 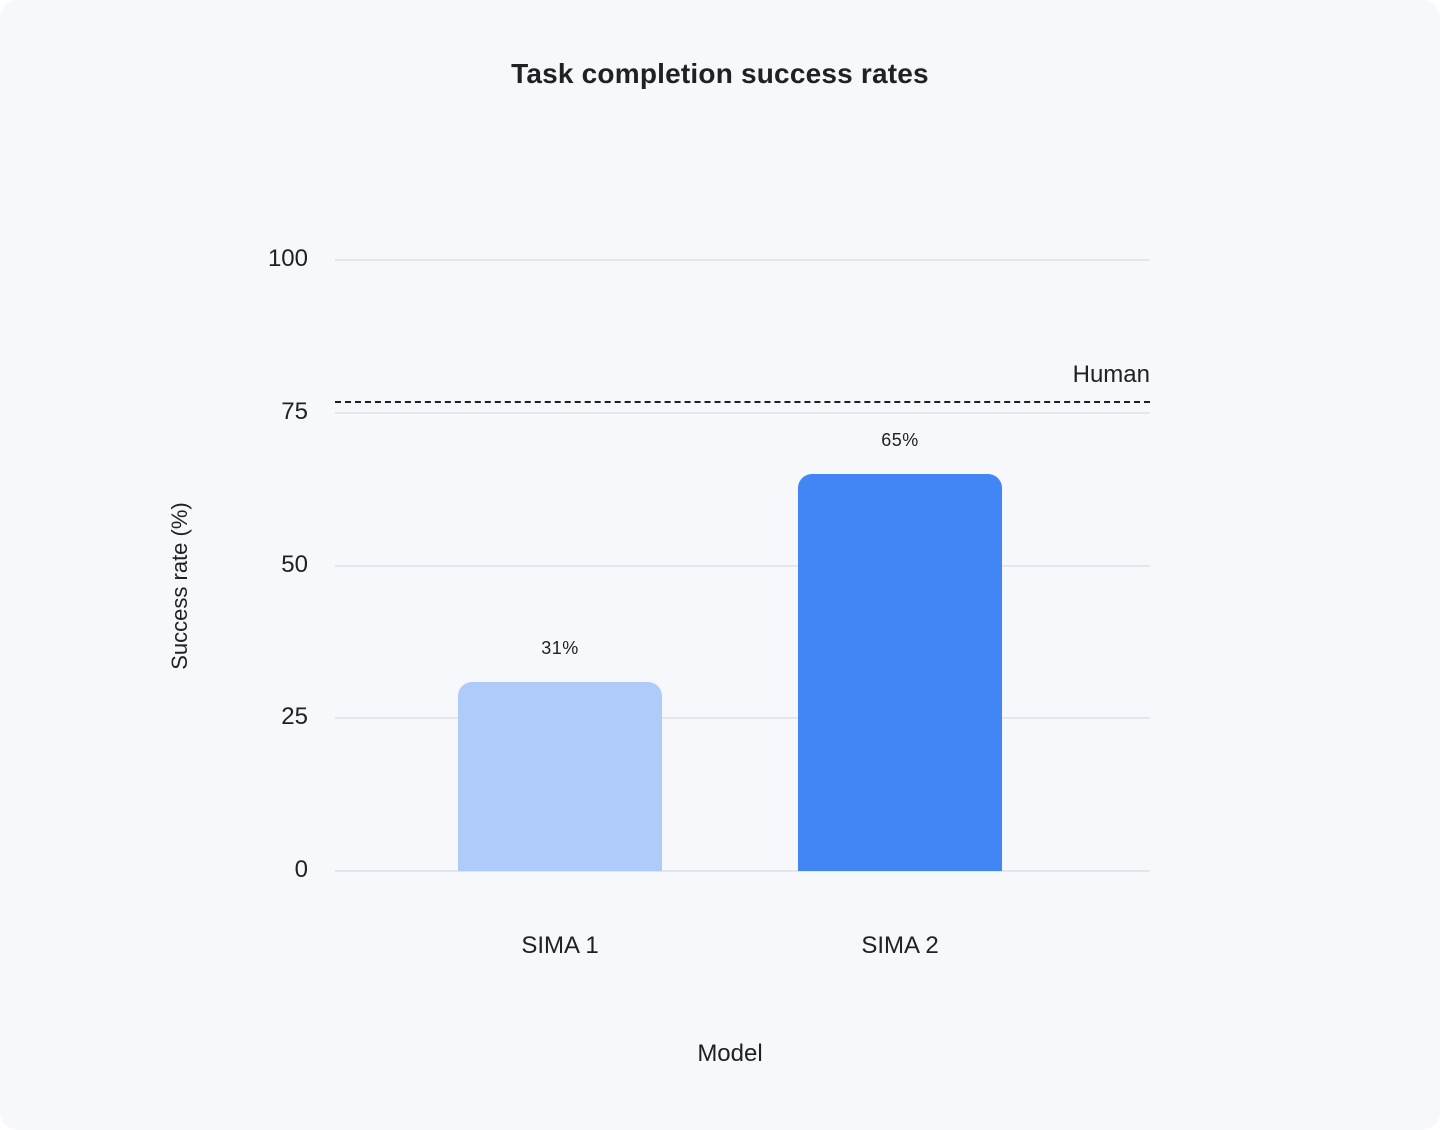 What do you see at coordinates (900, 440) in the screenshot?
I see `bar-value-label: 65%` at bounding box center [900, 440].